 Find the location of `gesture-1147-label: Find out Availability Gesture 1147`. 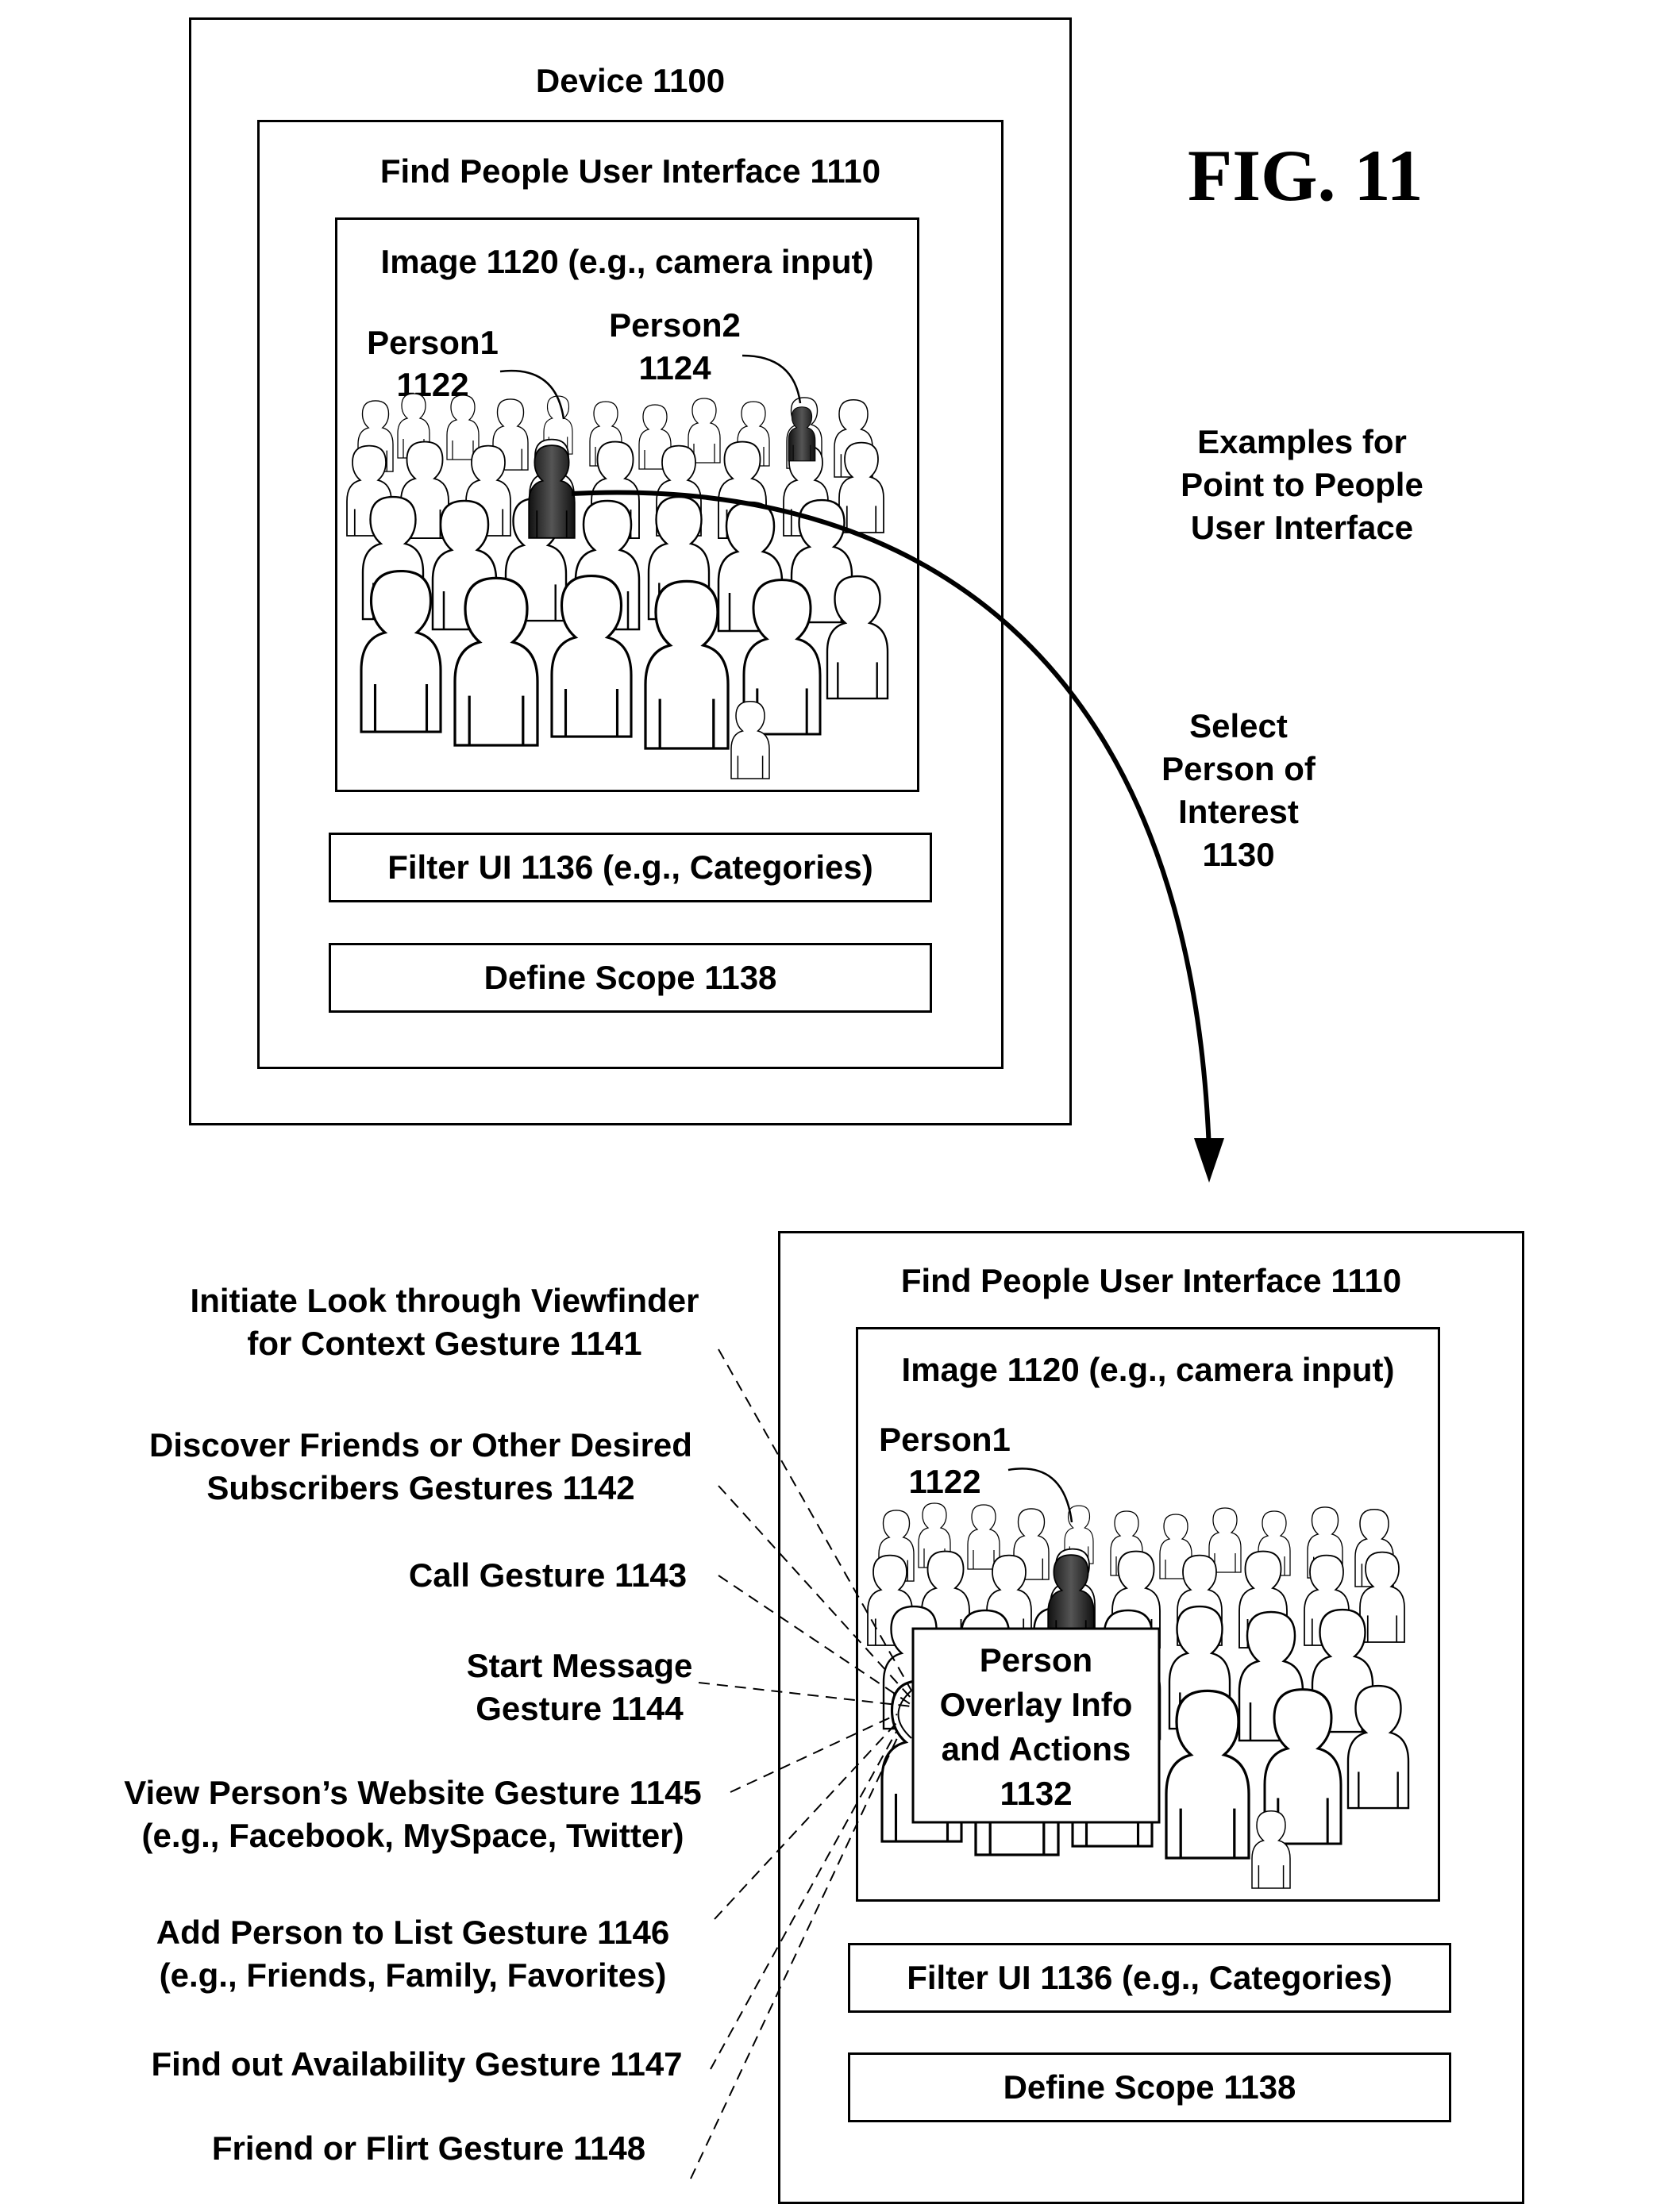

gesture-1147-label: Find out Availability Gesture 1147 is located at coordinates (416, 2064).